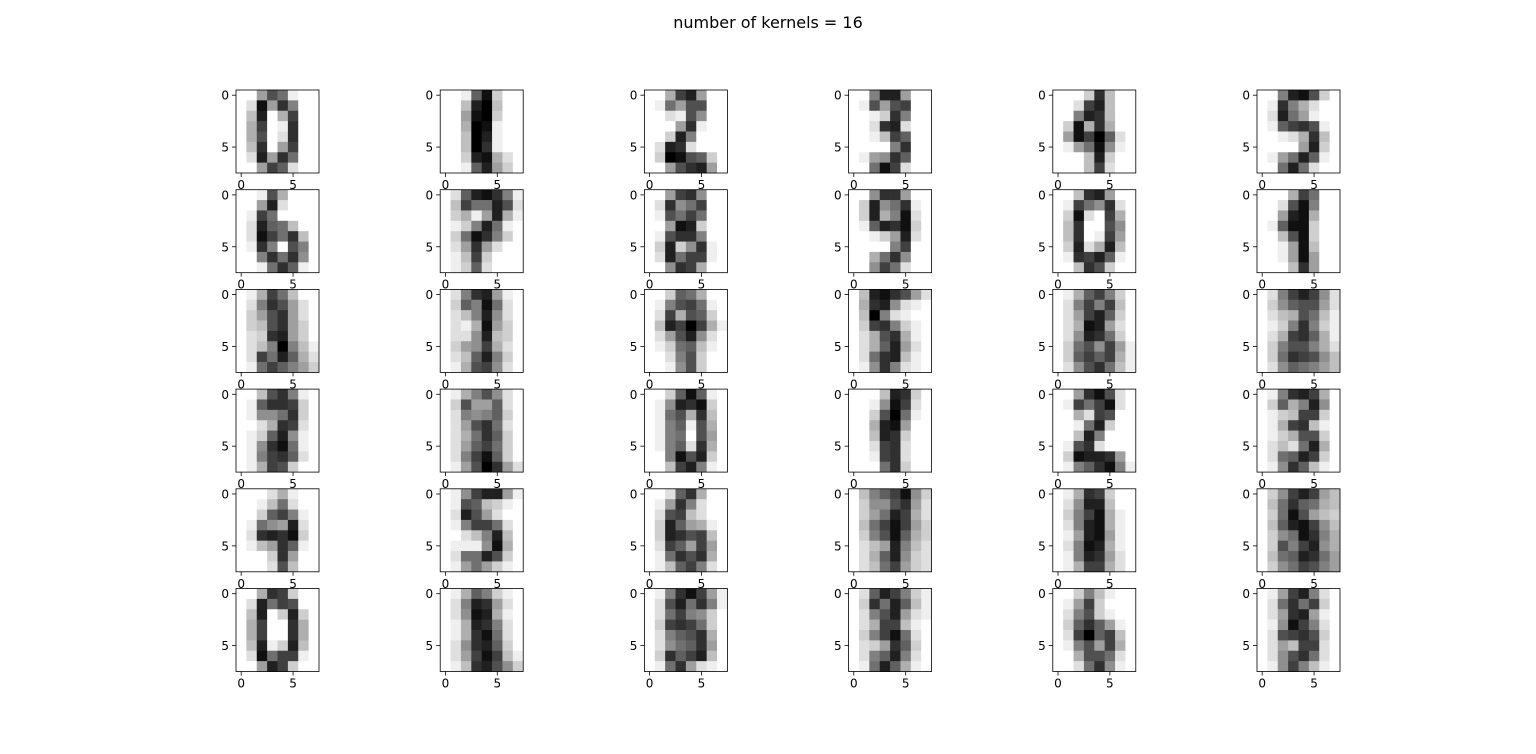 The image size is (1536, 754). What do you see at coordinates (293, 484) in the screenshot?
I see `x-tick-label: 5` at bounding box center [293, 484].